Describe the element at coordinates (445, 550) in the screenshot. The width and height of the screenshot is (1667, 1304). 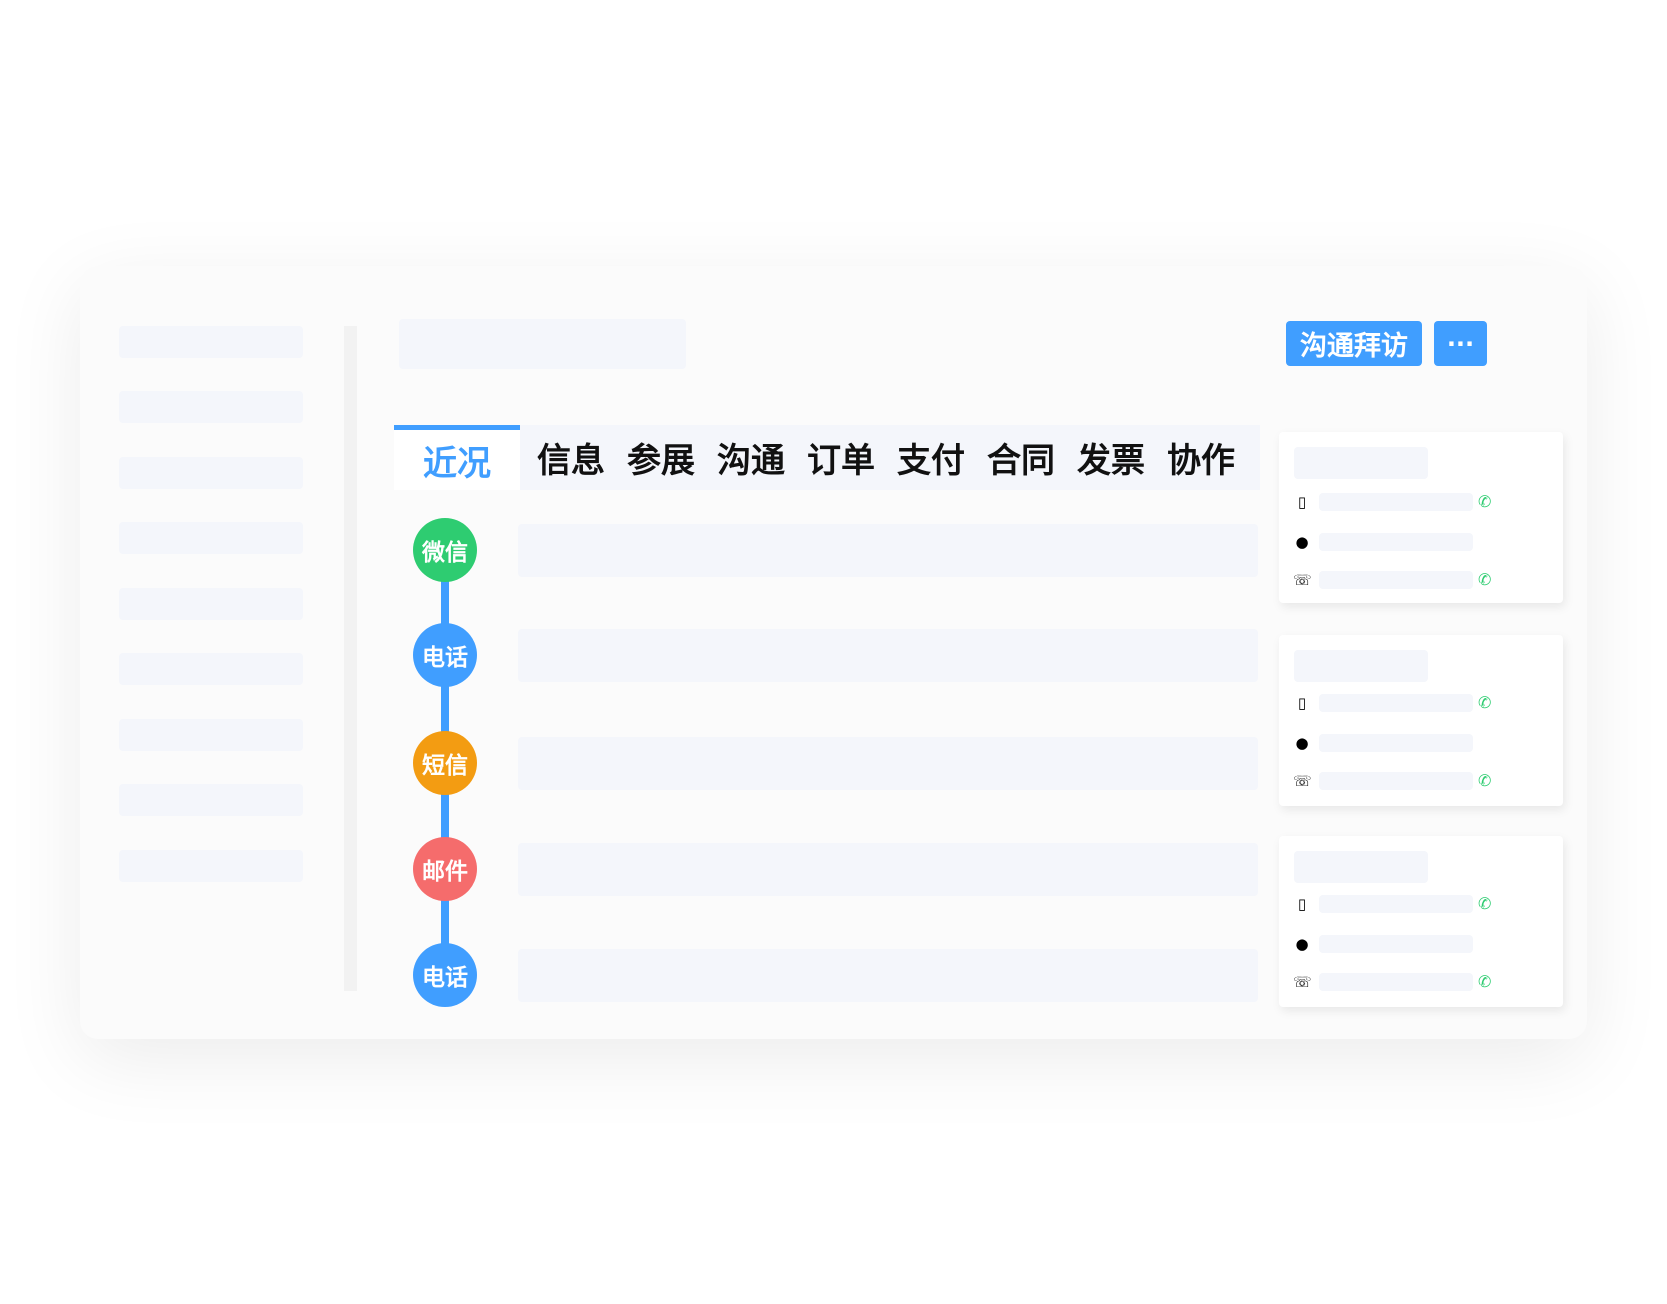
I see `timeline-dot-wechat: 微信` at that location.